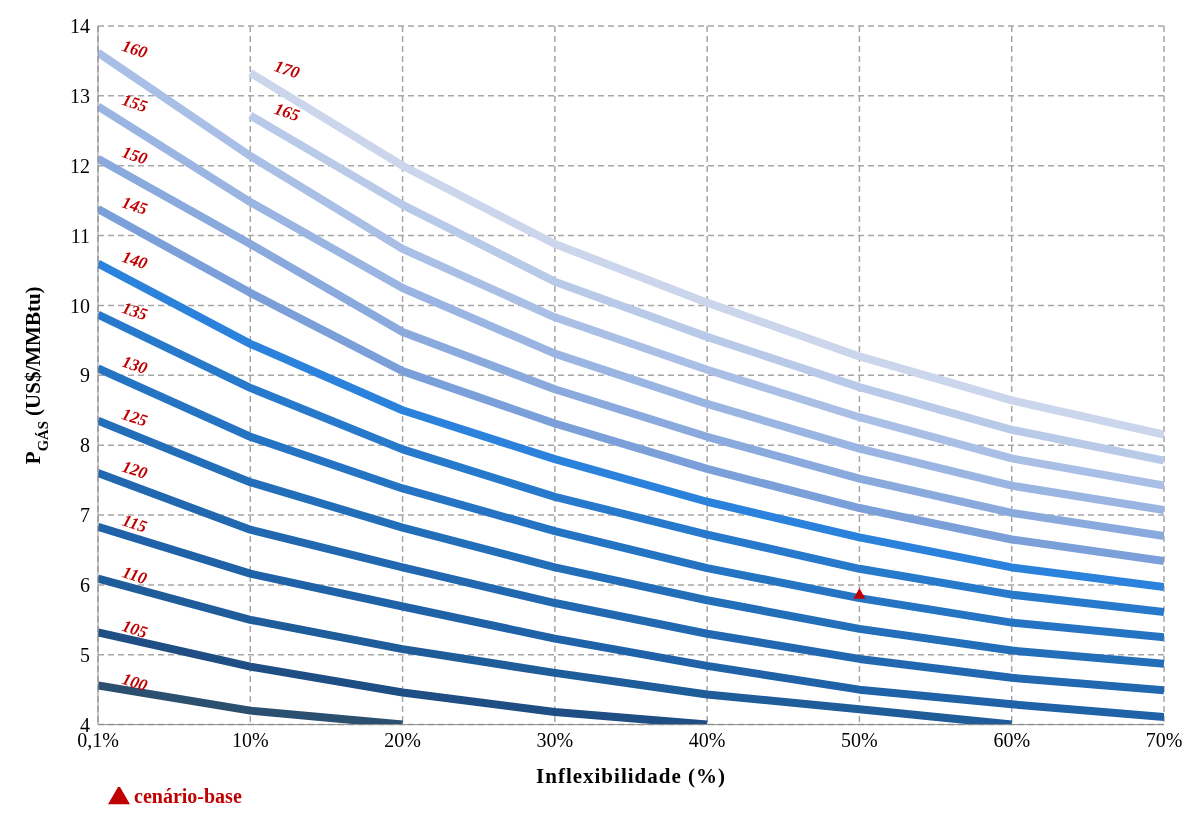 The width and height of the screenshot is (1192, 827). Describe the element at coordinates (135, 49) in the screenshot. I see `text: 160` at that location.